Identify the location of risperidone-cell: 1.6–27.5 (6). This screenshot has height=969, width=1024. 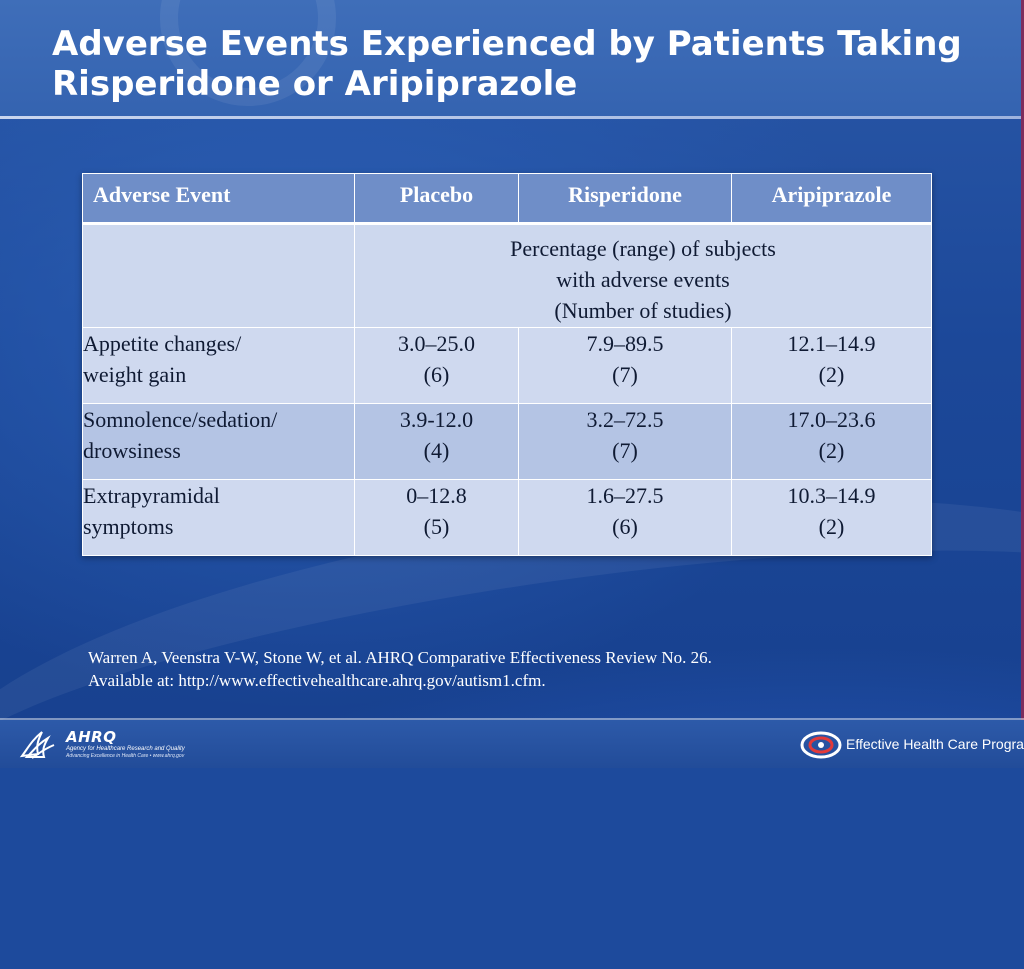
(625, 517).